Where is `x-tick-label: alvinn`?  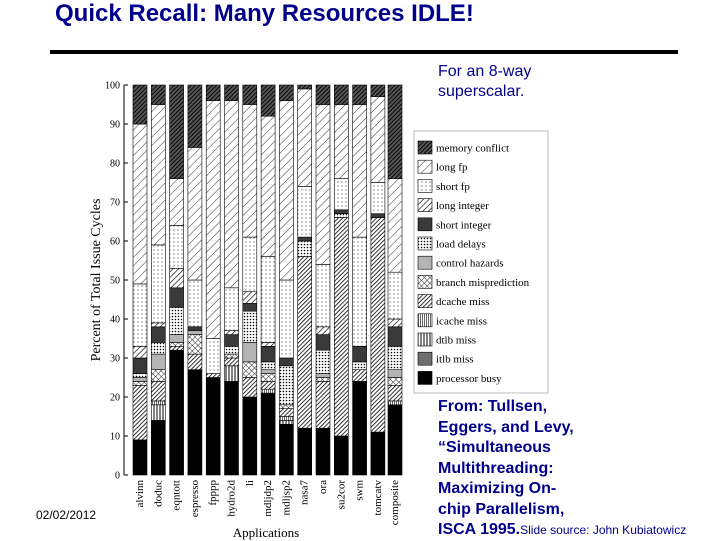 x-tick-label: alvinn is located at coordinates (140, 494).